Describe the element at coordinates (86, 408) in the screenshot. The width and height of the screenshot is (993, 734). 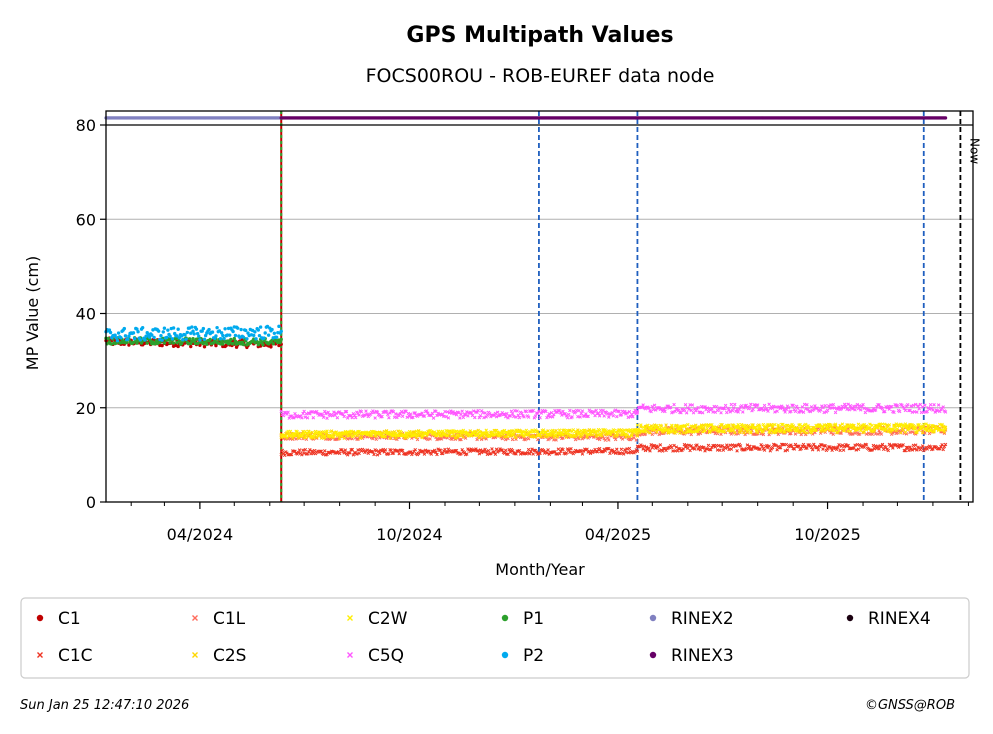
I see `y-tick-label-20: 20` at that location.